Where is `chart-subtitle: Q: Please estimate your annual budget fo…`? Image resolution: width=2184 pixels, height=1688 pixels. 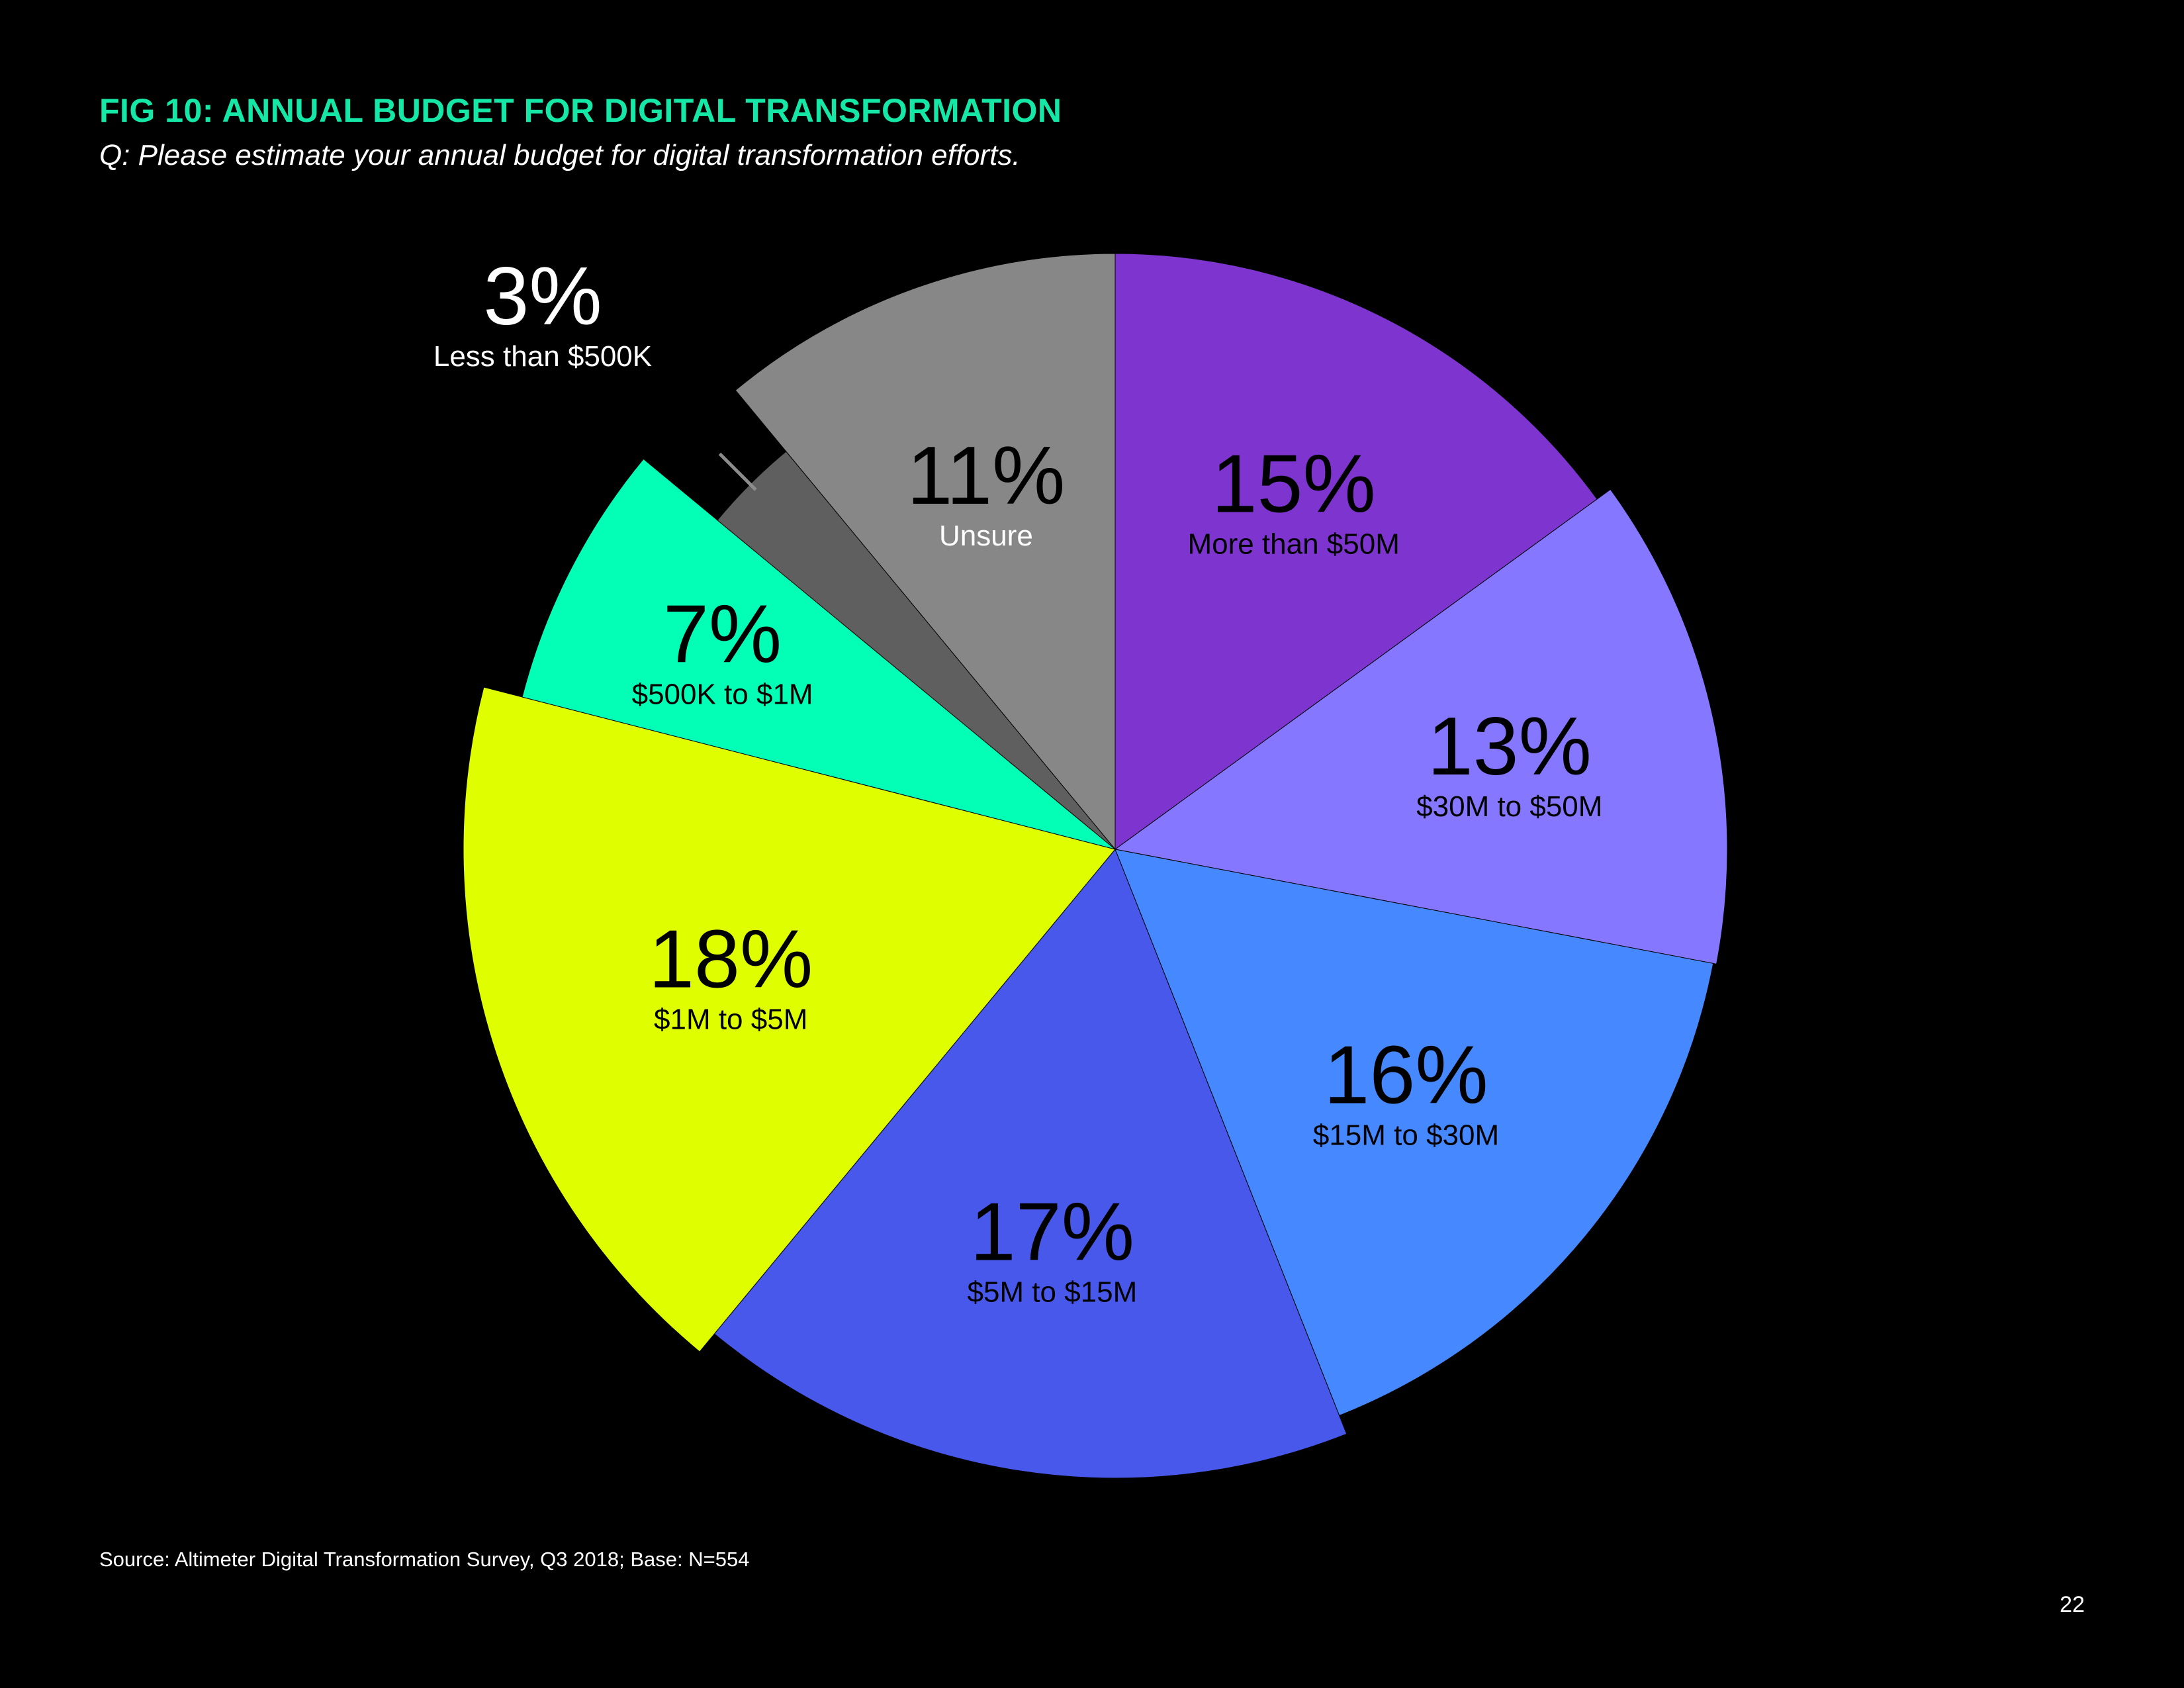
chart-subtitle: Q: Please estimate your annual budget fo… is located at coordinates (560, 155).